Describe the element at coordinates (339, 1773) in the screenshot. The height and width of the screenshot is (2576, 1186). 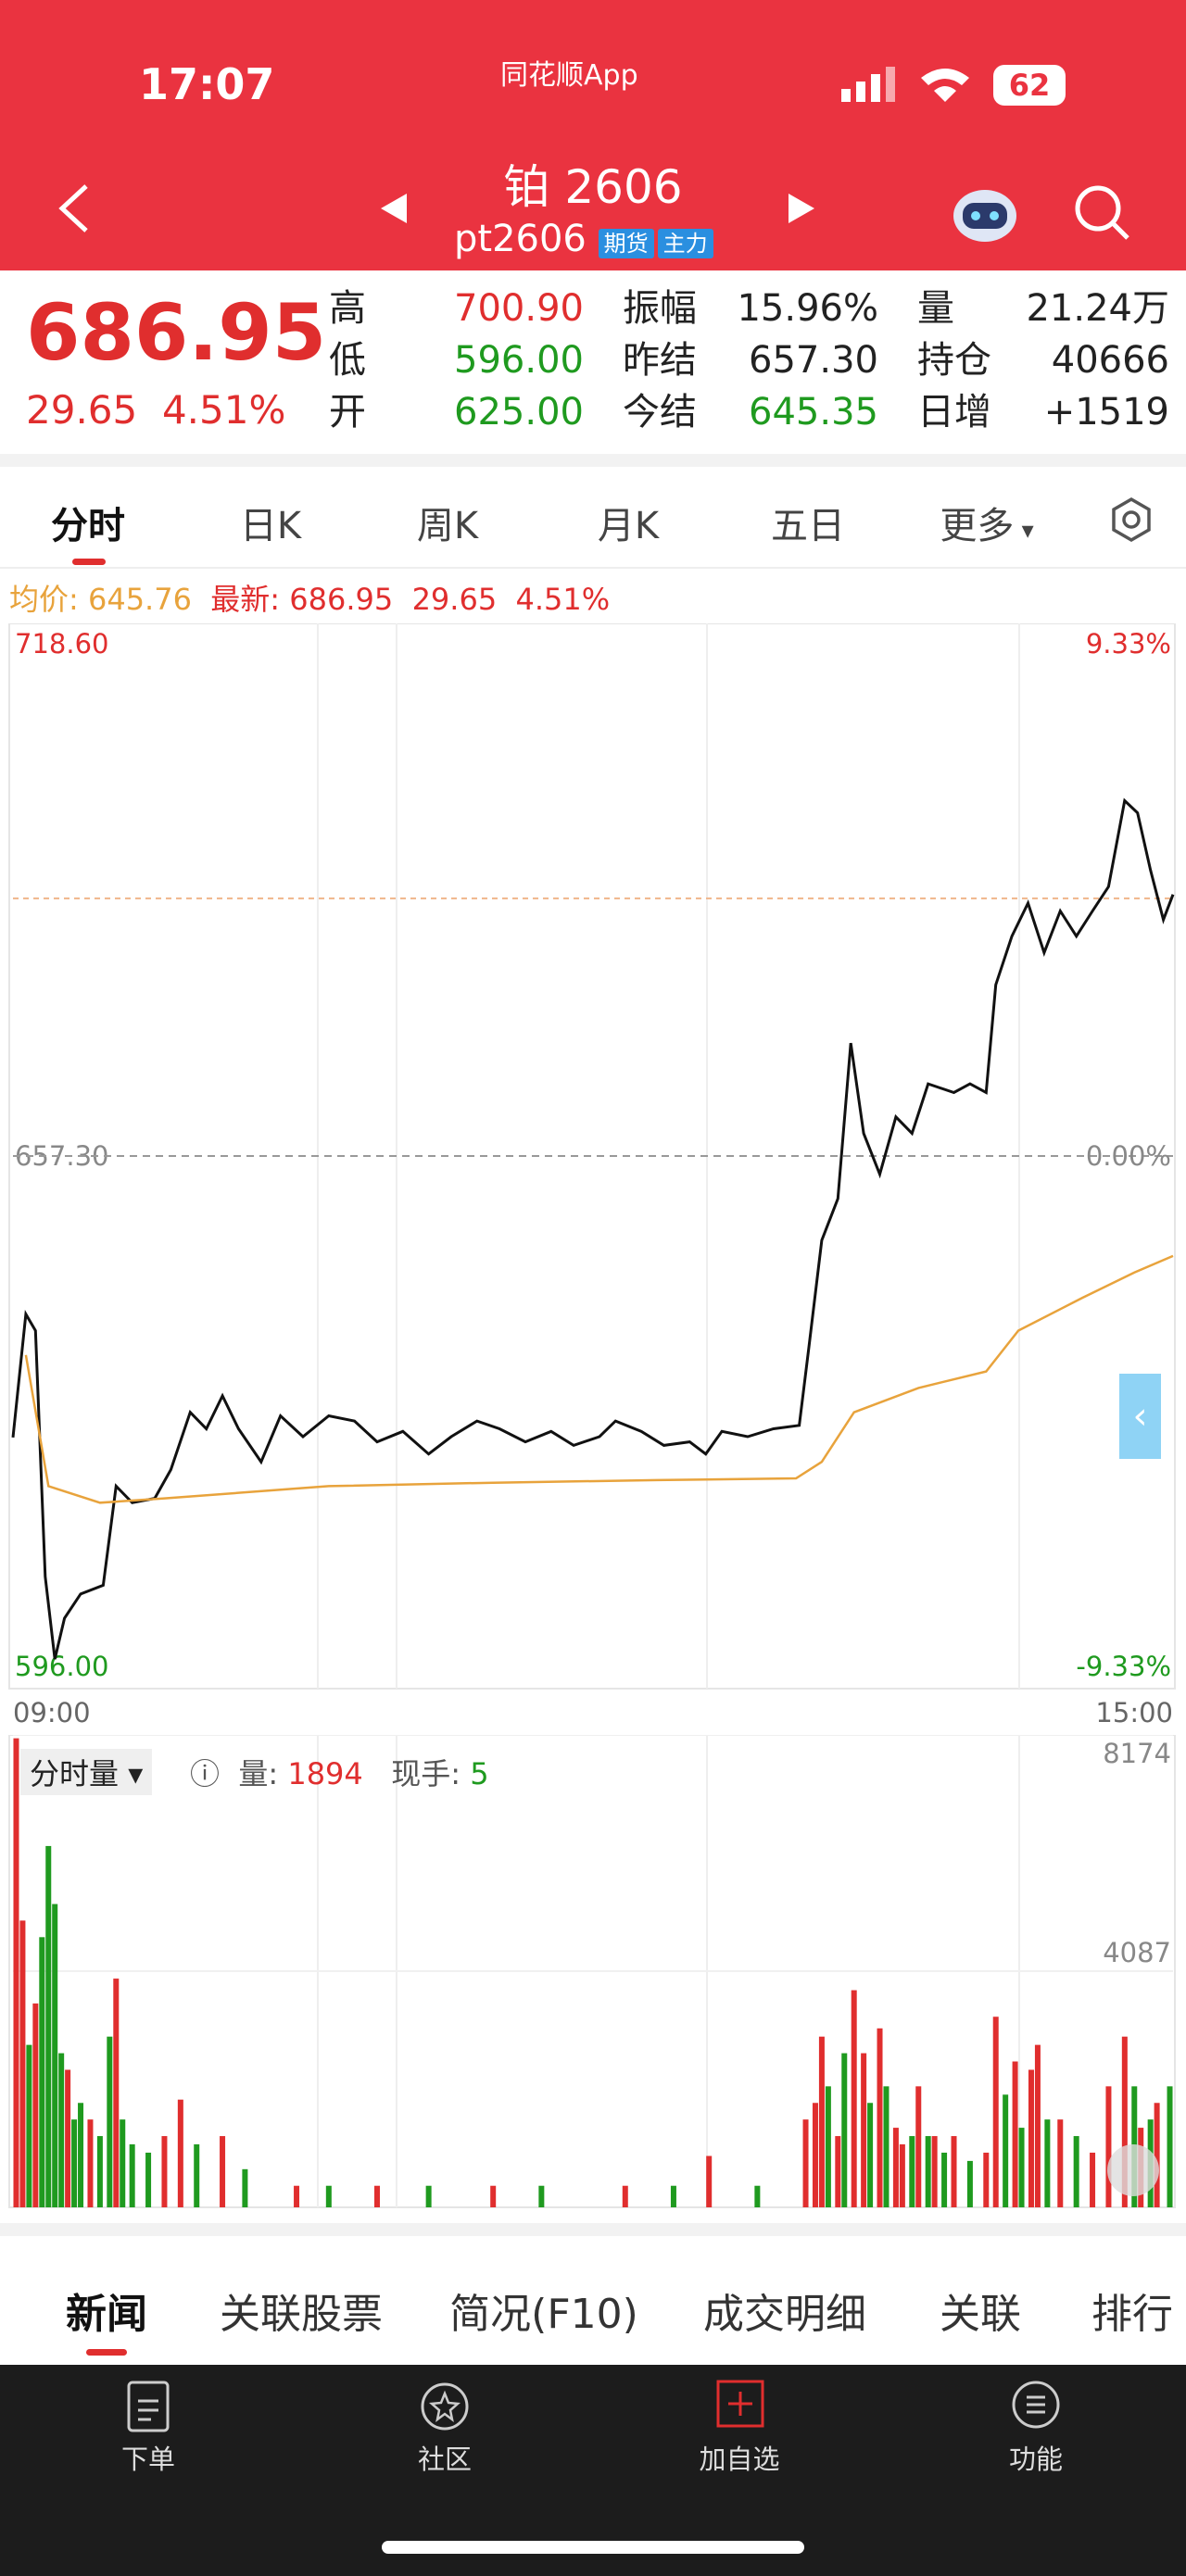
I see `volume-info: ⓘ 量: 1894 现手: 5` at that location.